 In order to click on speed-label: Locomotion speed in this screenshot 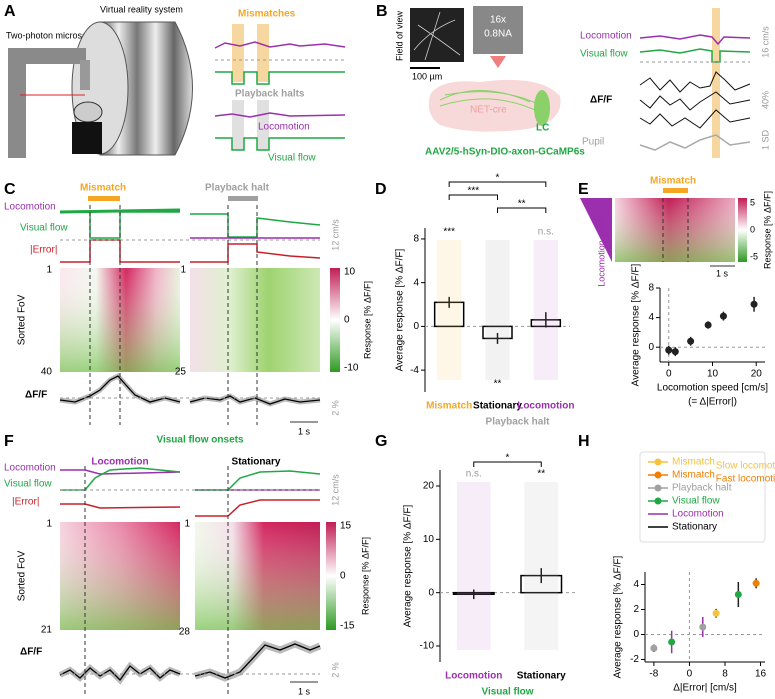, I will do `click(601, 250)`.